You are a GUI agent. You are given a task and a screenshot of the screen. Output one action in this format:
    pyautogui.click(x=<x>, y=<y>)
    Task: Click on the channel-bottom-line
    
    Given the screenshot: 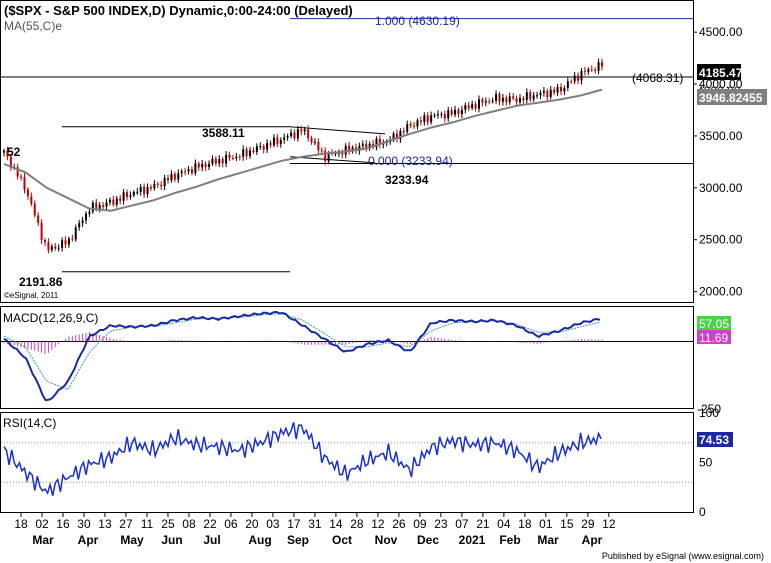 What is the action you would take?
    pyautogui.click(x=332, y=160)
    